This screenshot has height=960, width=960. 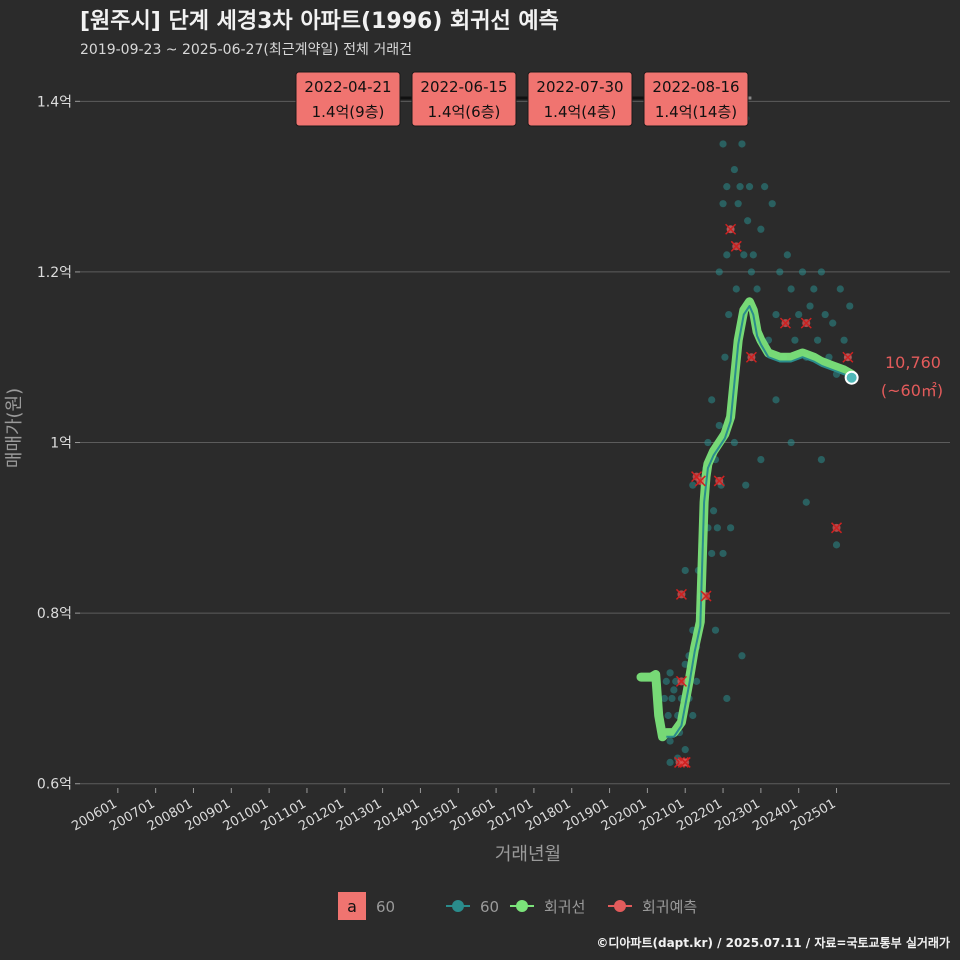 I want to click on legend-item-regression: 회귀선, so click(x=547, y=907).